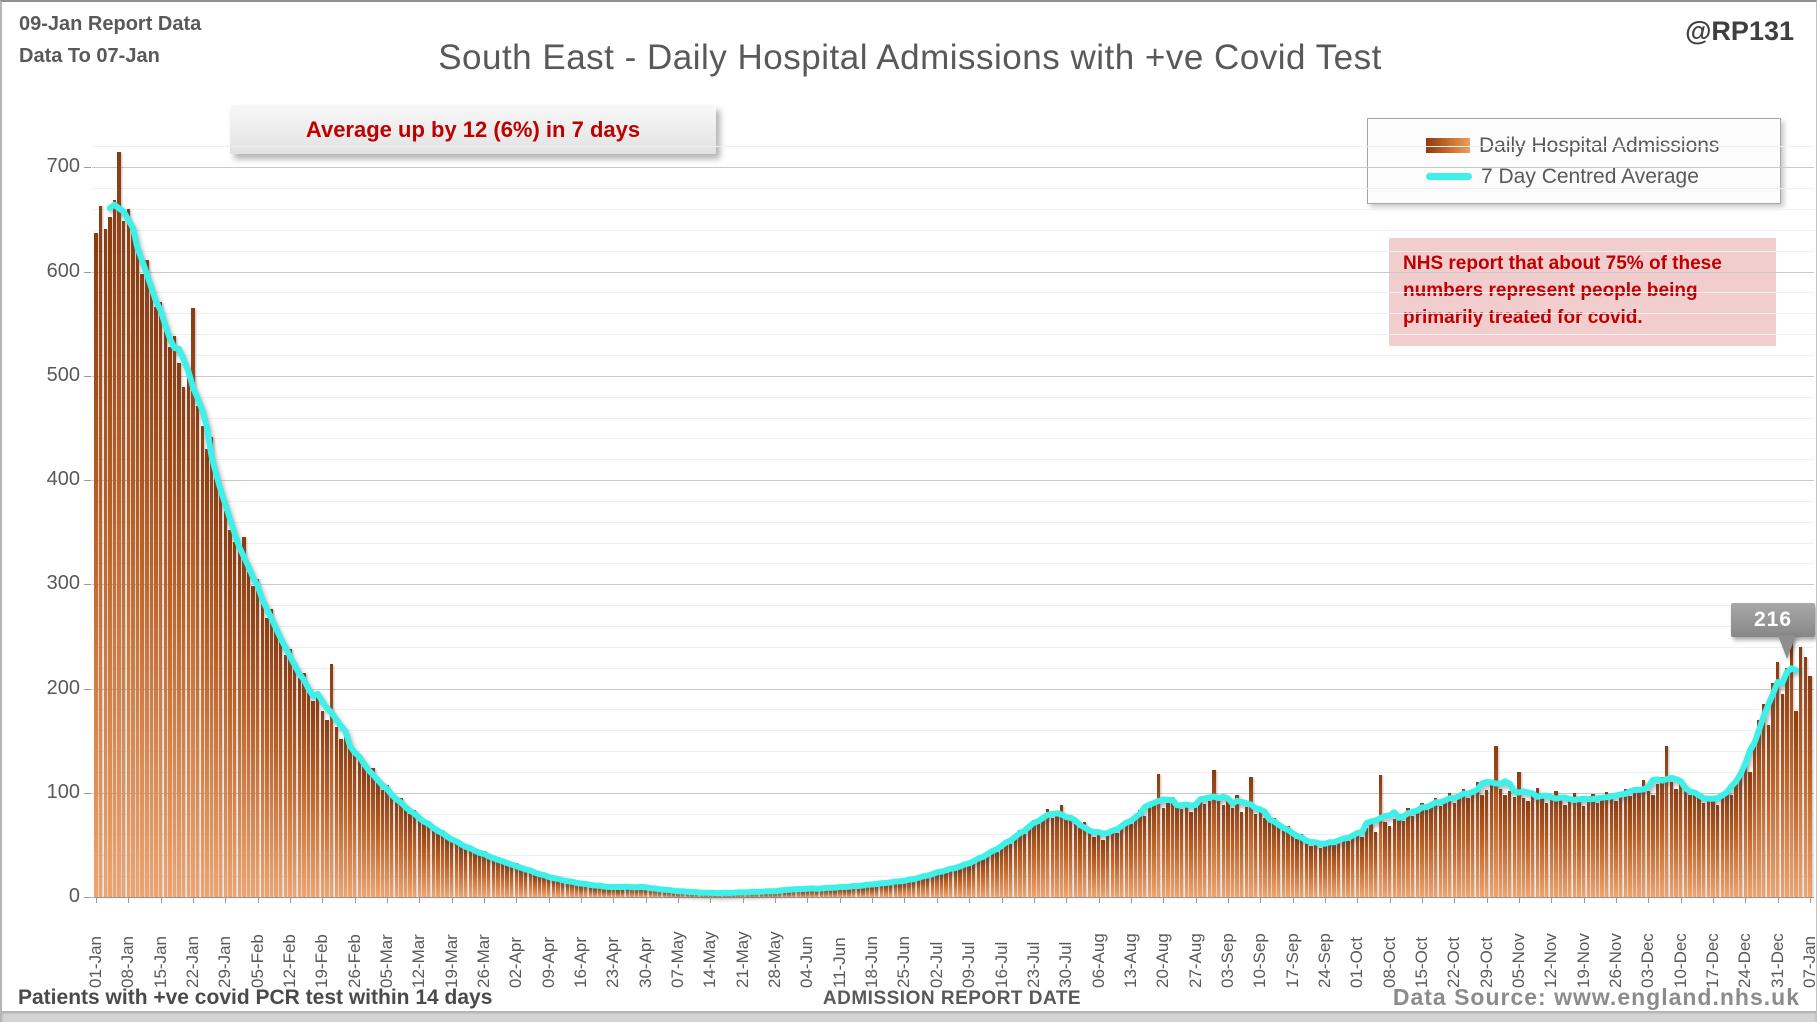  I want to click on x-tick-label: 05-Mar, so click(387, 961).